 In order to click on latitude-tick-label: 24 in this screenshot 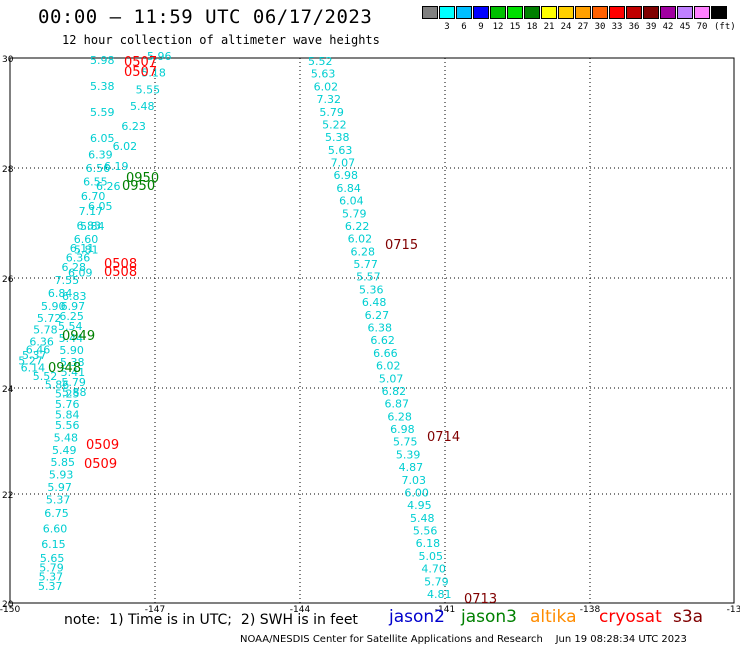, I will do `click(8, 390)`.